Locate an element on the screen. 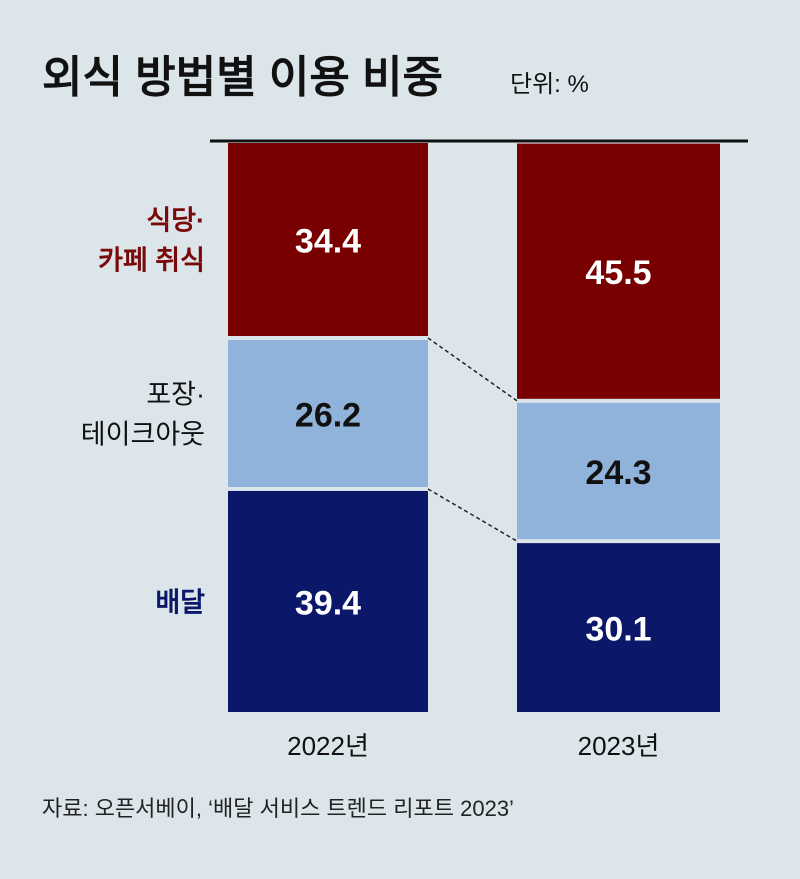  series-label: 식당· is located at coordinates (175, 220).